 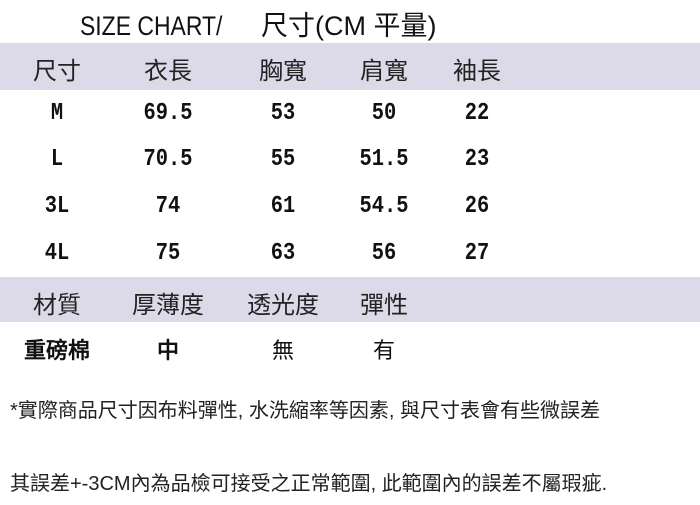 I want to click on measurement-cell: 63, so click(x=283, y=253).